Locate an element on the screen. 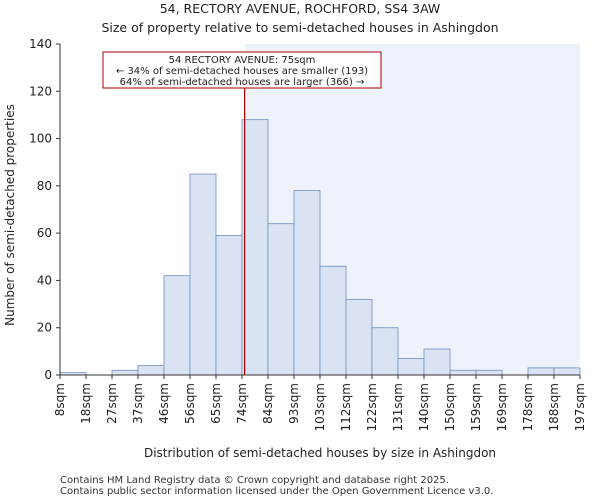  bar-84sqm is located at coordinates (281, 299).